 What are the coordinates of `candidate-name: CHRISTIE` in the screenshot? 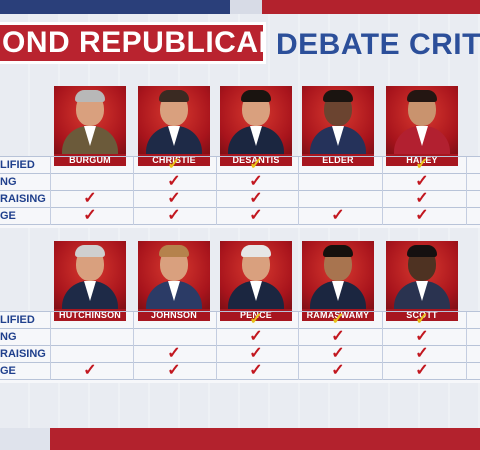 It's located at (174, 160).